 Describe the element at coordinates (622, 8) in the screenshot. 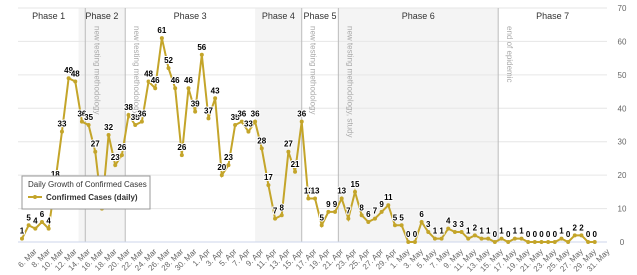

I see `y-tick-label: 70` at that location.